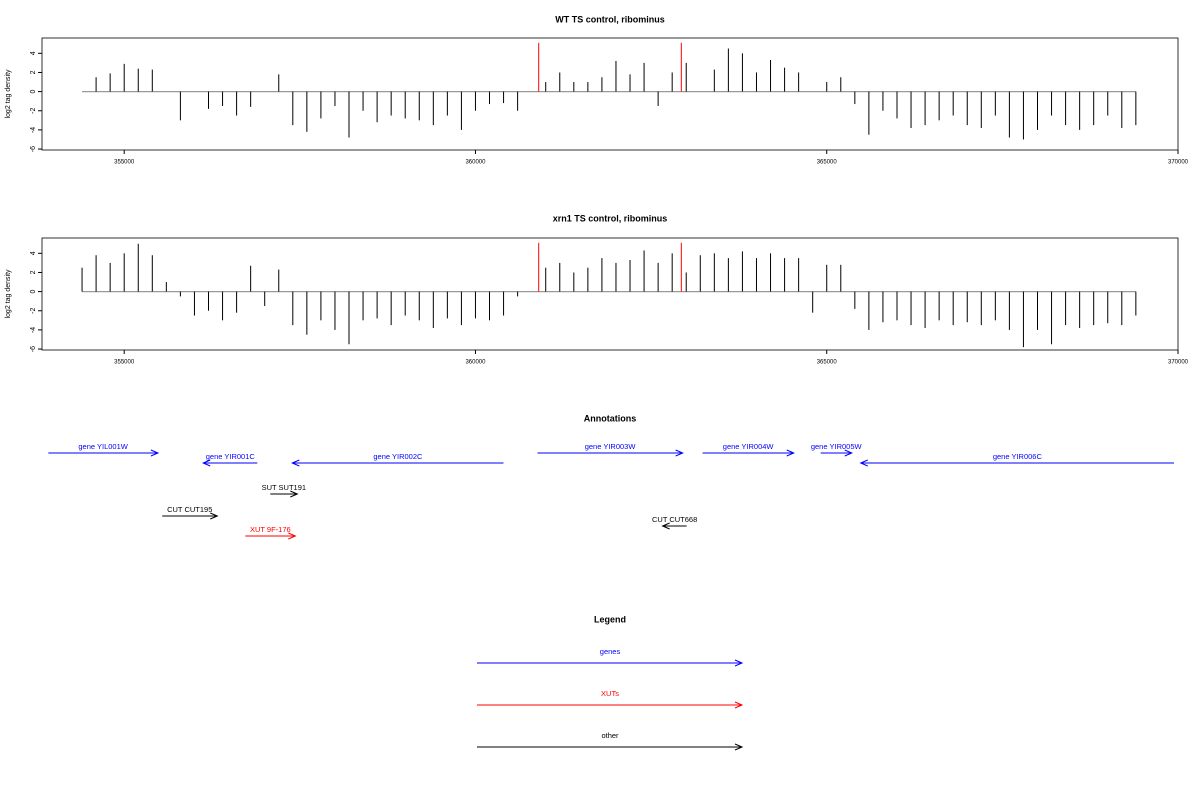  Describe the element at coordinates (1018, 456) in the screenshot. I see `feature-label: gene YIR006C` at that location.